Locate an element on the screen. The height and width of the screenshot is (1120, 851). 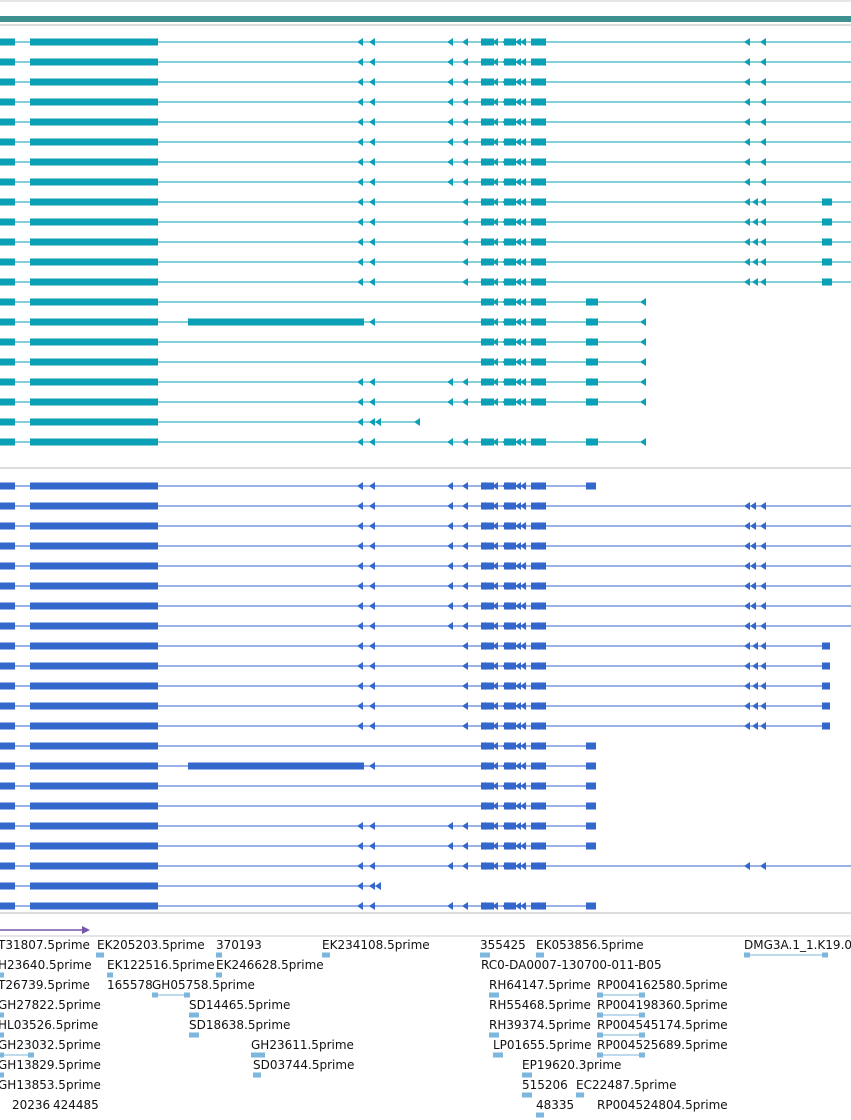
est-label: EC22487.5prime is located at coordinates (626, 1085).